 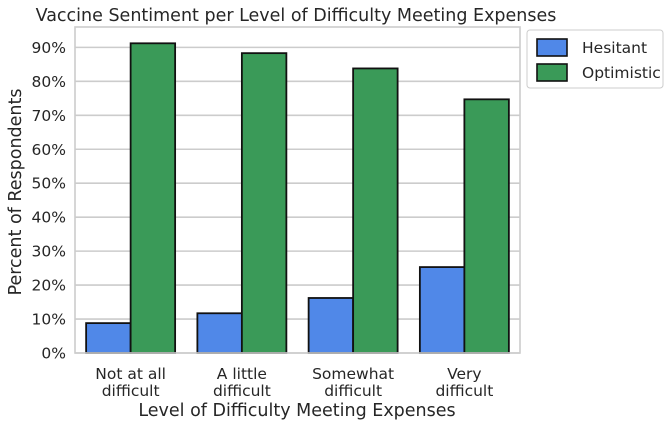 What do you see at coordinates (552, 47) in the screenshot?
I see `legend-swatch-hesitant` at bounding box center [552, 47].